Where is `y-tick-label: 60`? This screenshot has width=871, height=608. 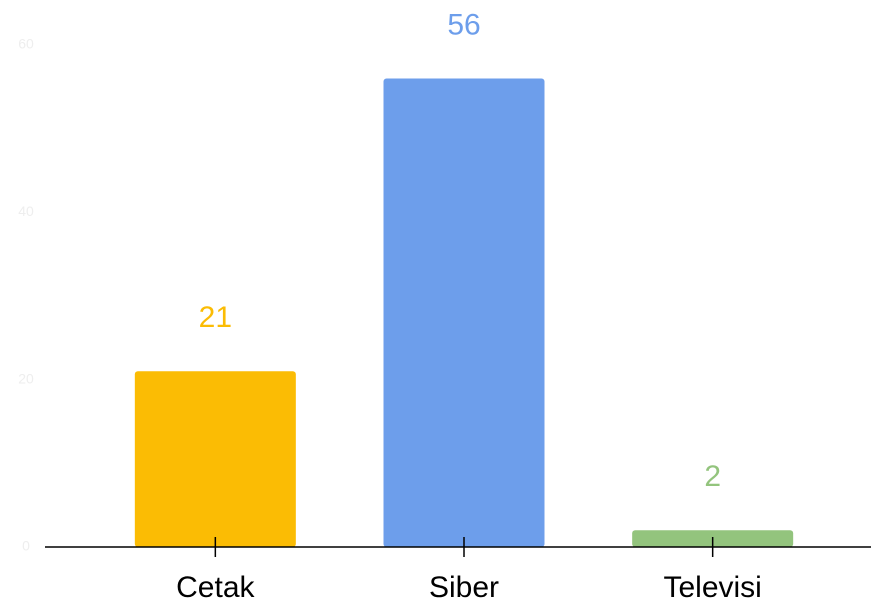
y-tick-label: 60 is located at coordinates (26, 44).